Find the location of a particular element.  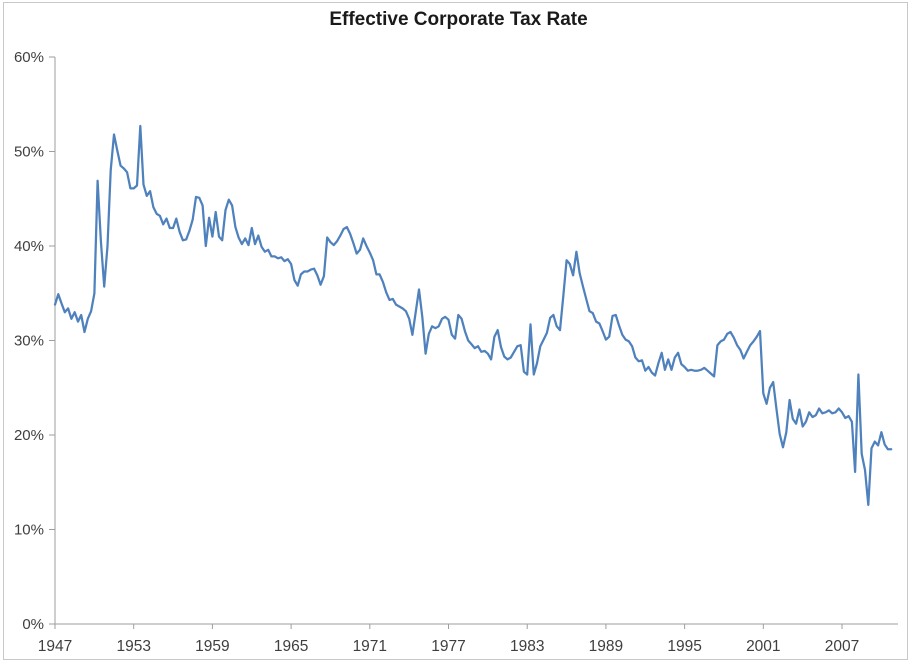

y-axis-label-0: 0% is located at coordinates (33, 624).